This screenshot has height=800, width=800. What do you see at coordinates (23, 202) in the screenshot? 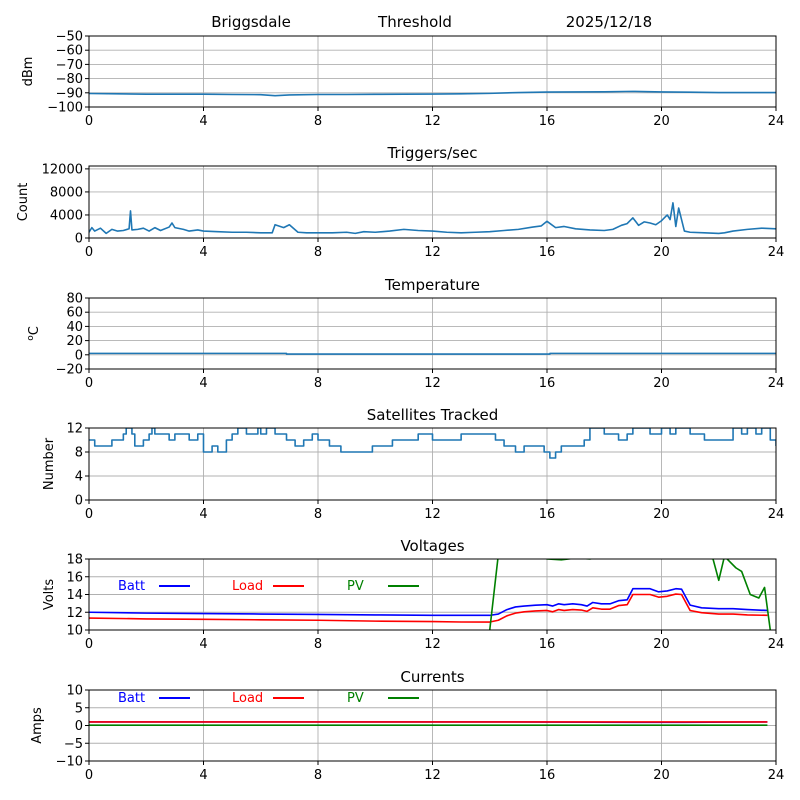
I see `y-axis-label: Count` at bounding box center [23, 202].